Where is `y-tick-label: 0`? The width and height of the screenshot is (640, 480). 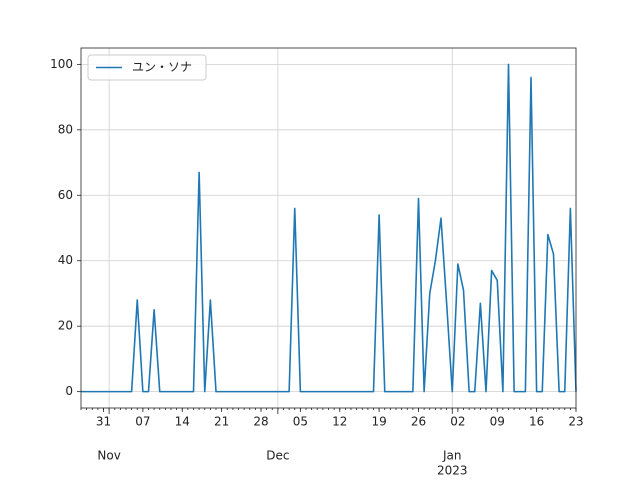 y-tick-label: 0 is located at coordinates (69, 391).